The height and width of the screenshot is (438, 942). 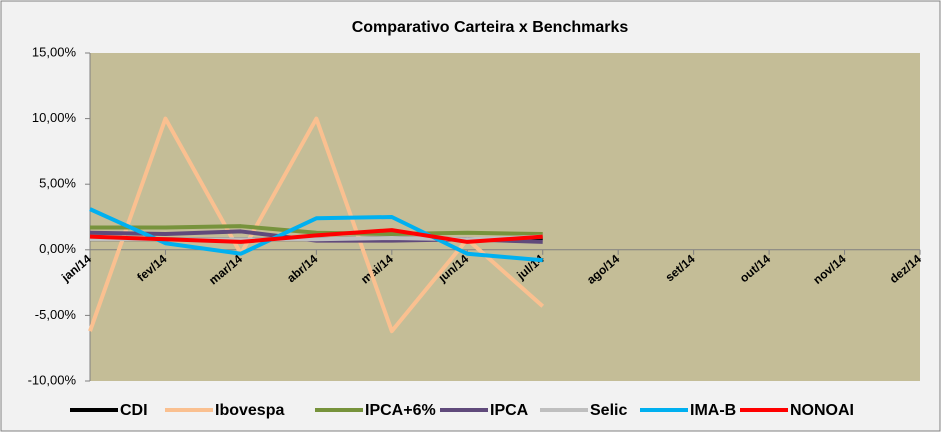 What do you see at coordinates (249, 410) in the screenshot?
I see `legend-label: Ibovespa` at bounding box center [249, 410].